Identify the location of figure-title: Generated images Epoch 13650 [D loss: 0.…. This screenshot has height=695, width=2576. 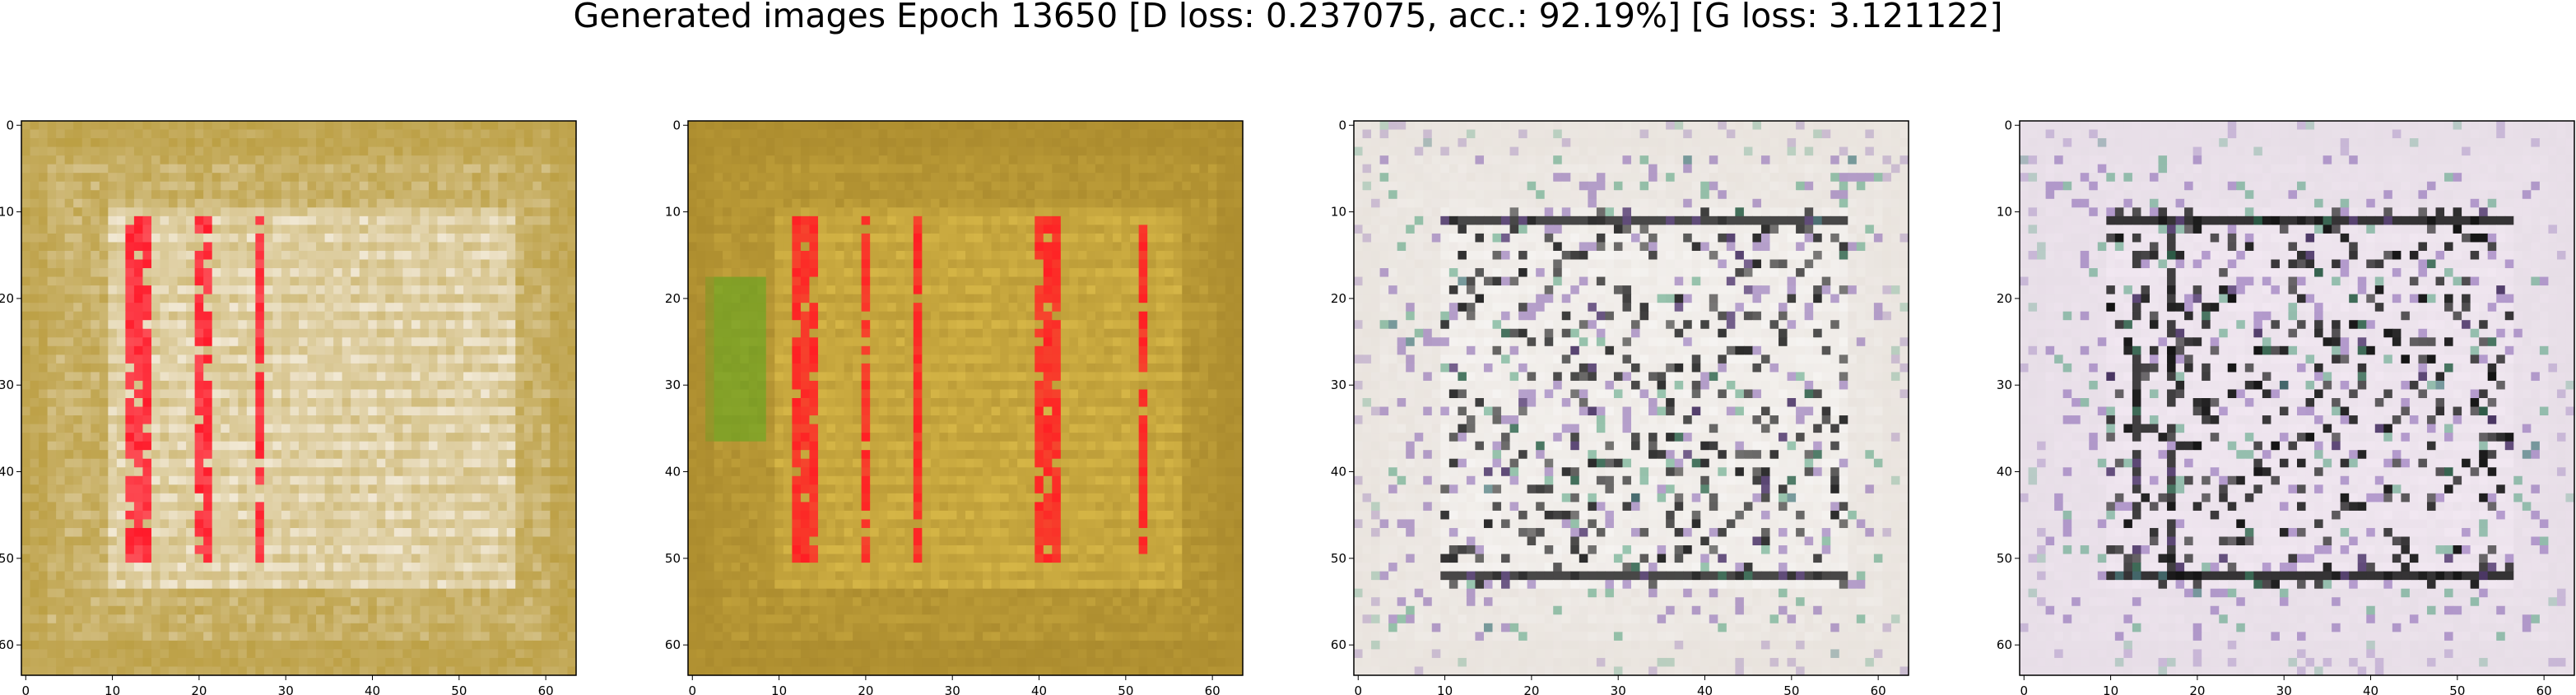
(1288, 17).